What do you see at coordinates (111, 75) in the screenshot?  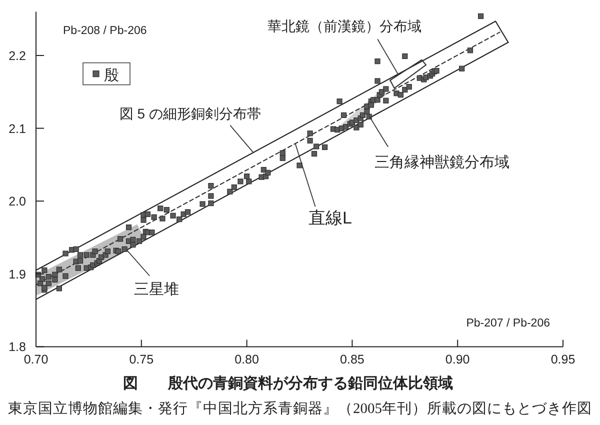 I see `legend-label: 殷` at bounding box center [111, 75].